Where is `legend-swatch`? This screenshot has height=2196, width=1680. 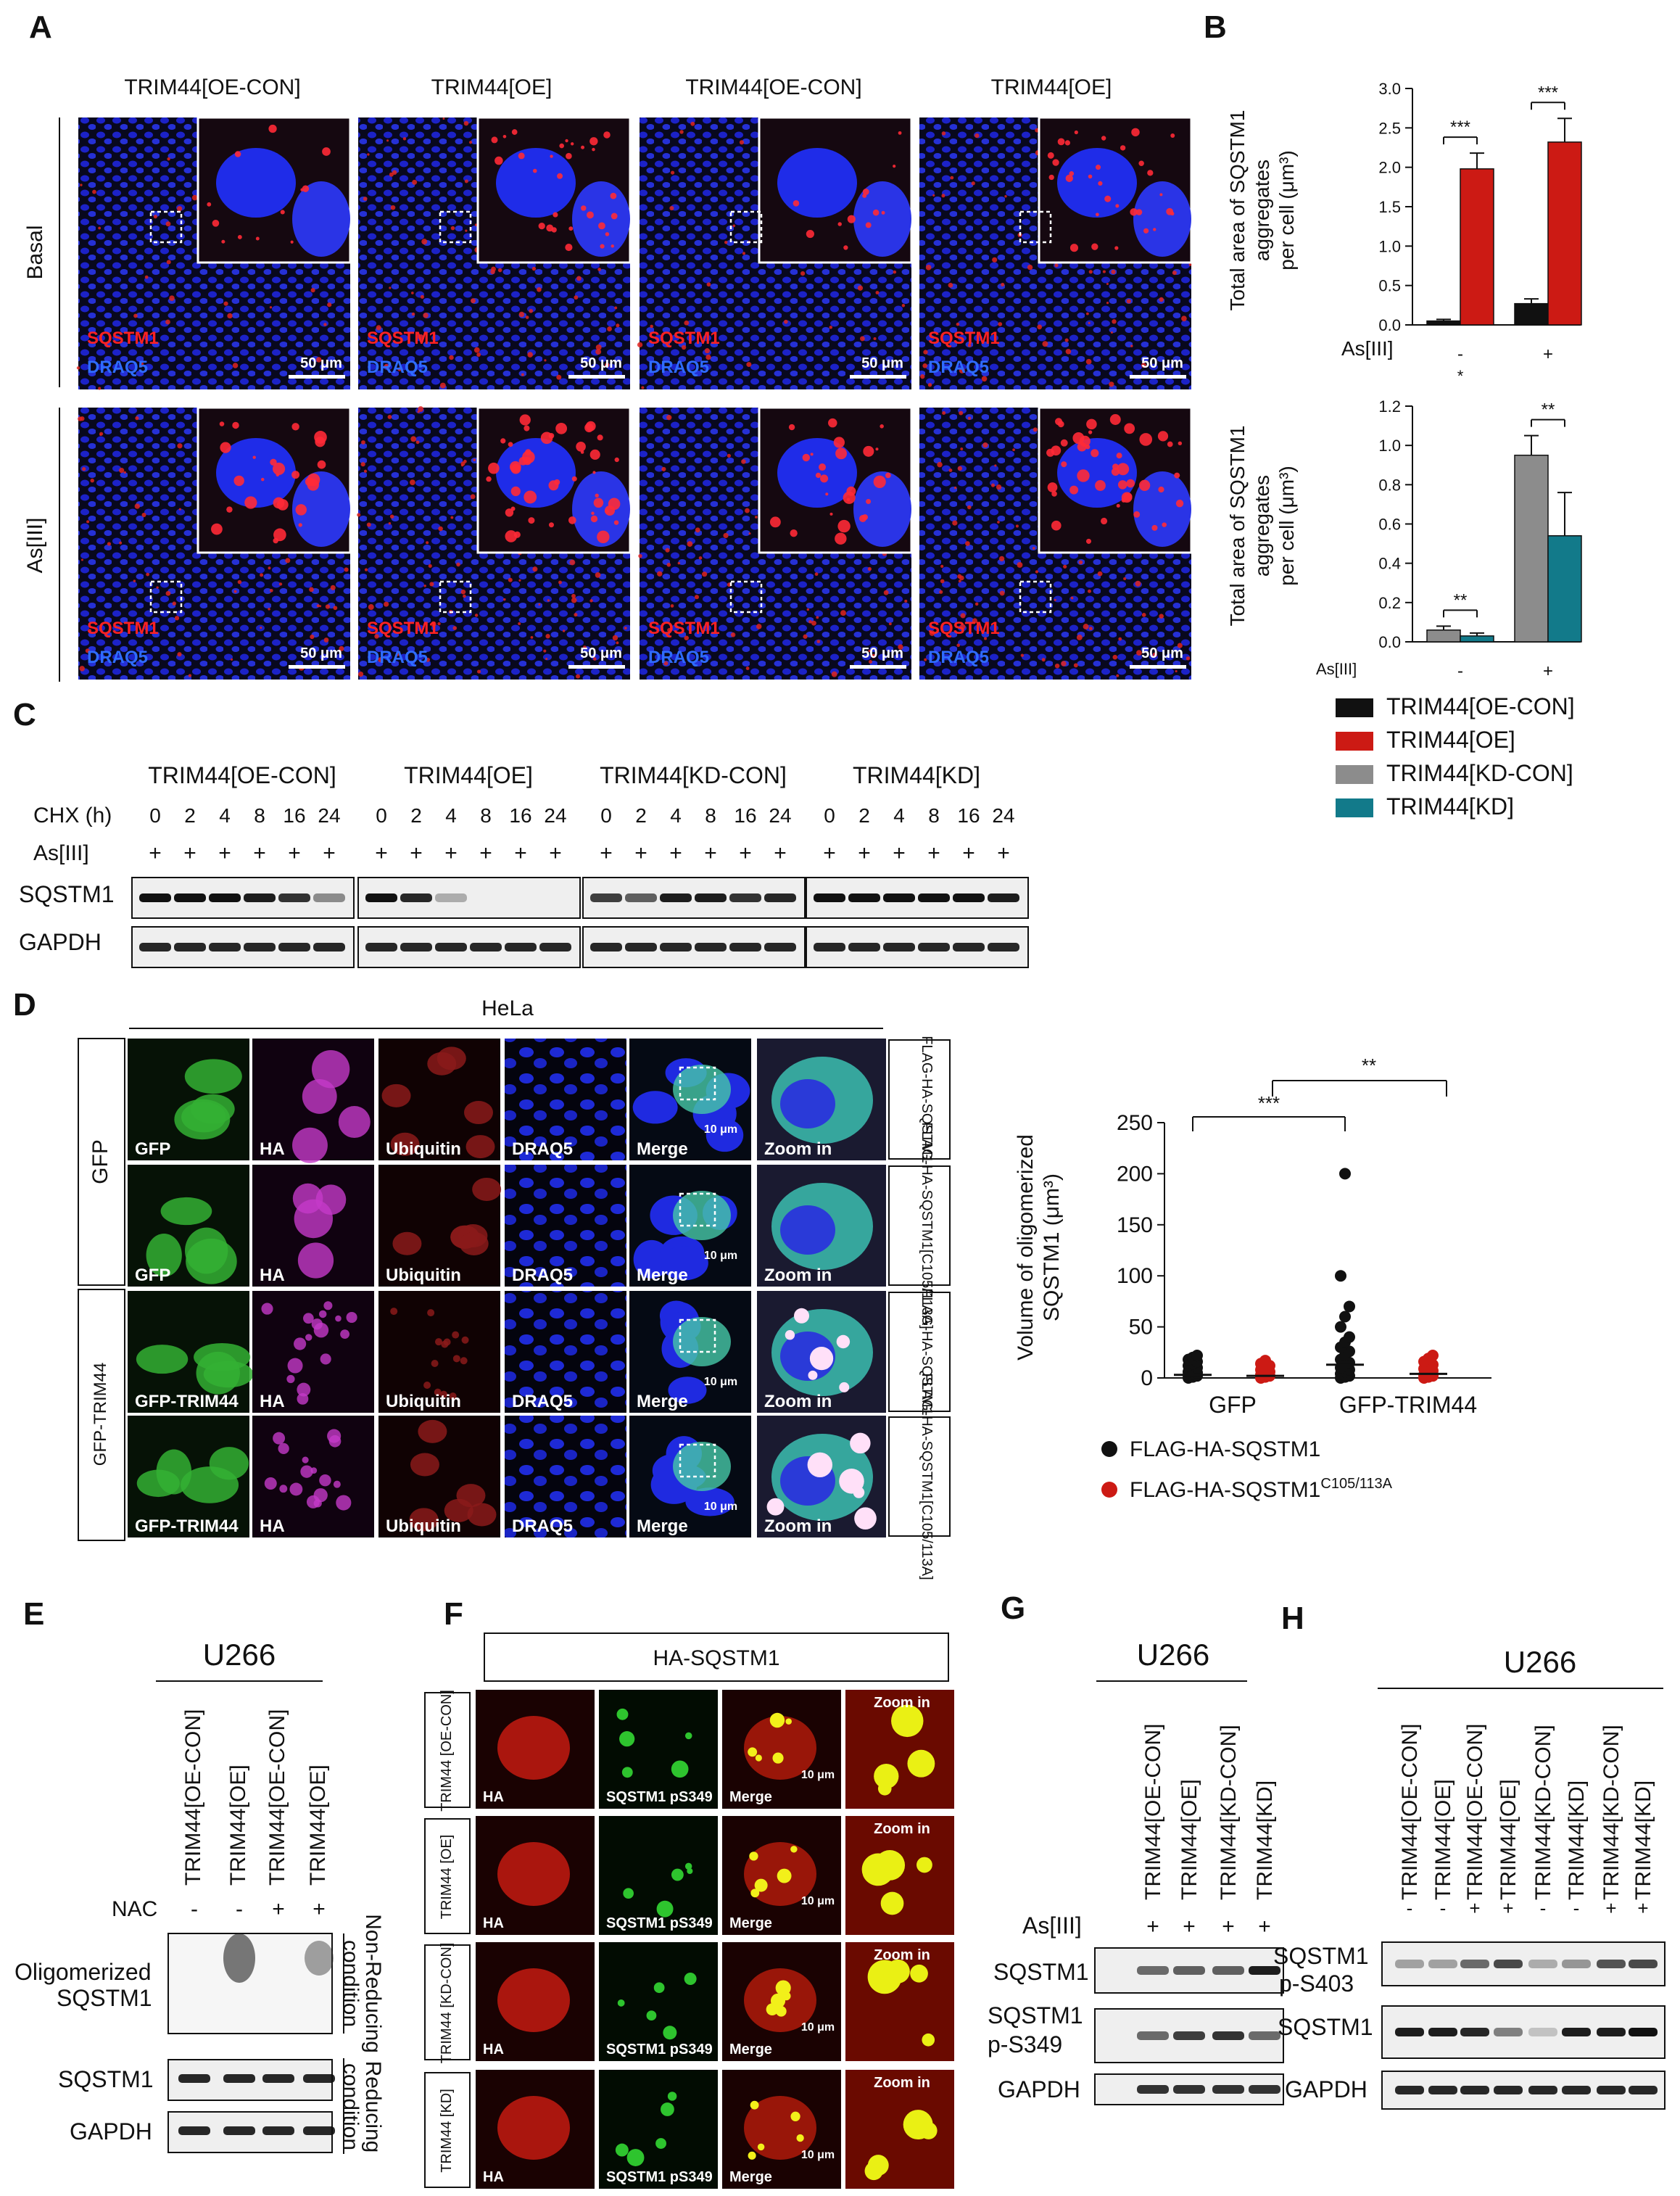
legend-swatch is located at coordinates (1354, 707).